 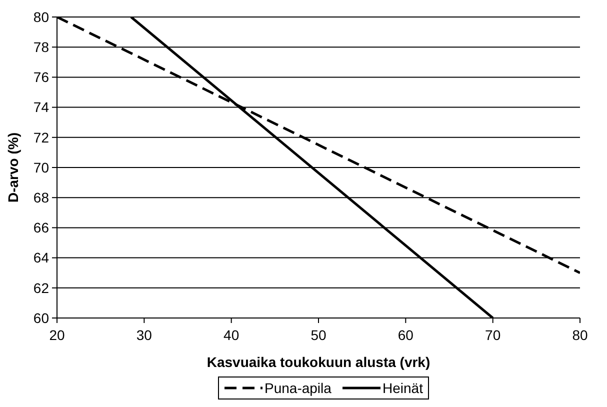 I want to click on y-tick-label: 72, so click(x=41, y=137).